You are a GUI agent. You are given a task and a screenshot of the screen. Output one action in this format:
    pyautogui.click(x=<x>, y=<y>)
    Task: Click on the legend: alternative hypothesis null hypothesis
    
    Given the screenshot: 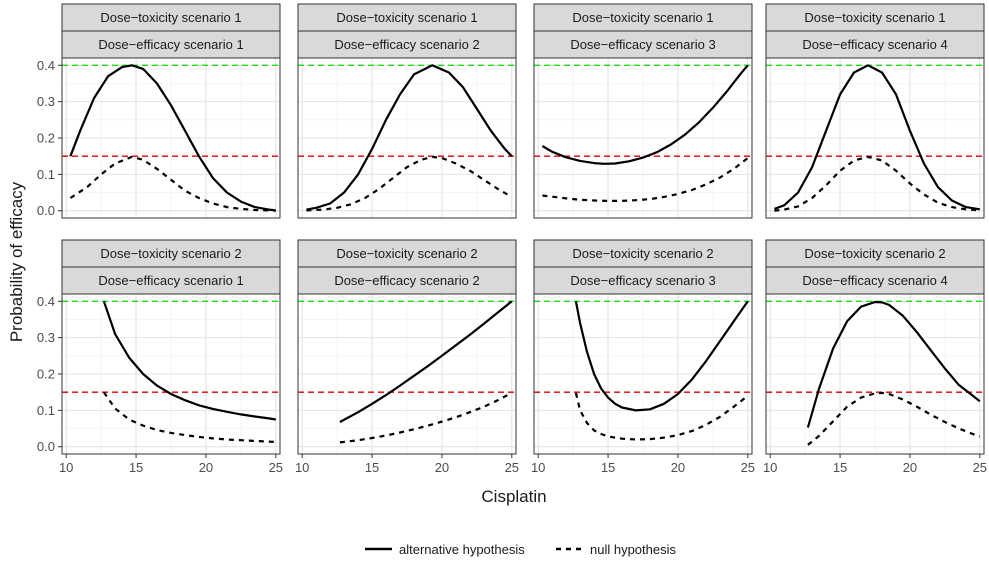 What is the action you would take?
    pyautogui.click(x=520, y=549)
    